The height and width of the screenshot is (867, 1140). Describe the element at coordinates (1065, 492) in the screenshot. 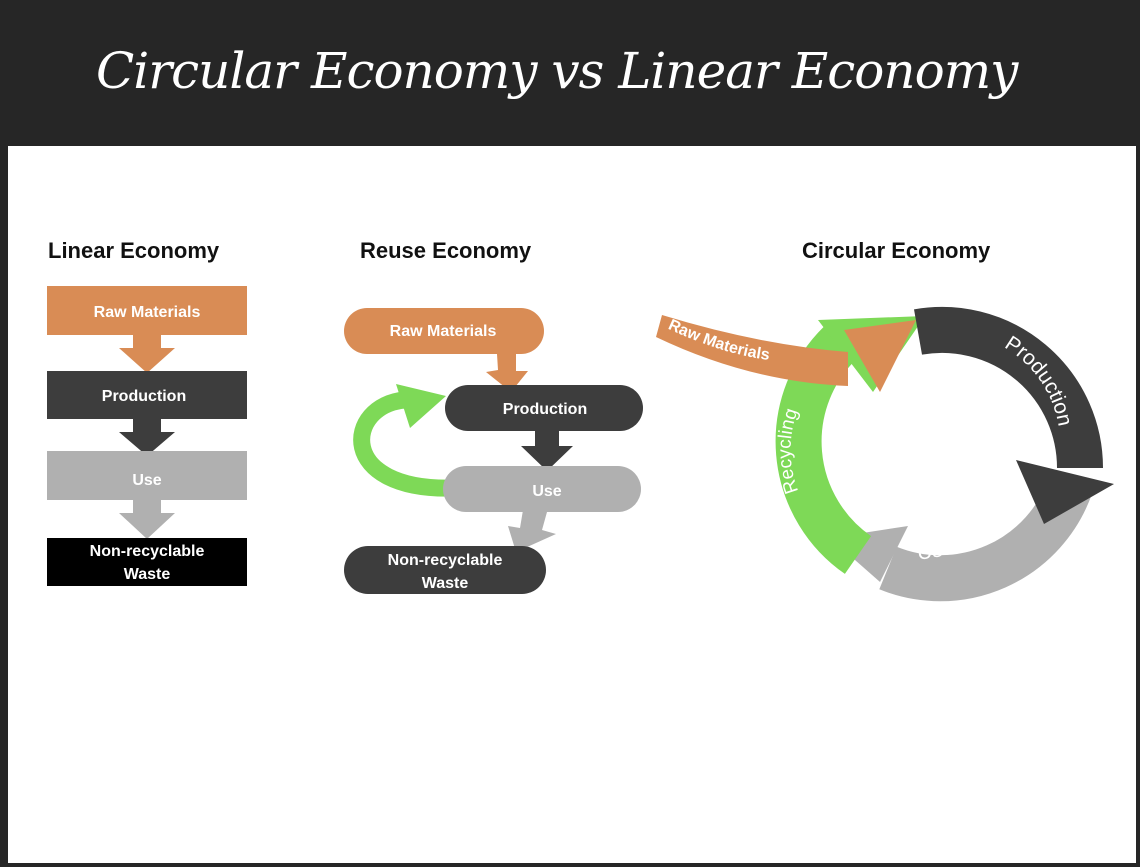

I see `circular-production-arrowhead` at that location.